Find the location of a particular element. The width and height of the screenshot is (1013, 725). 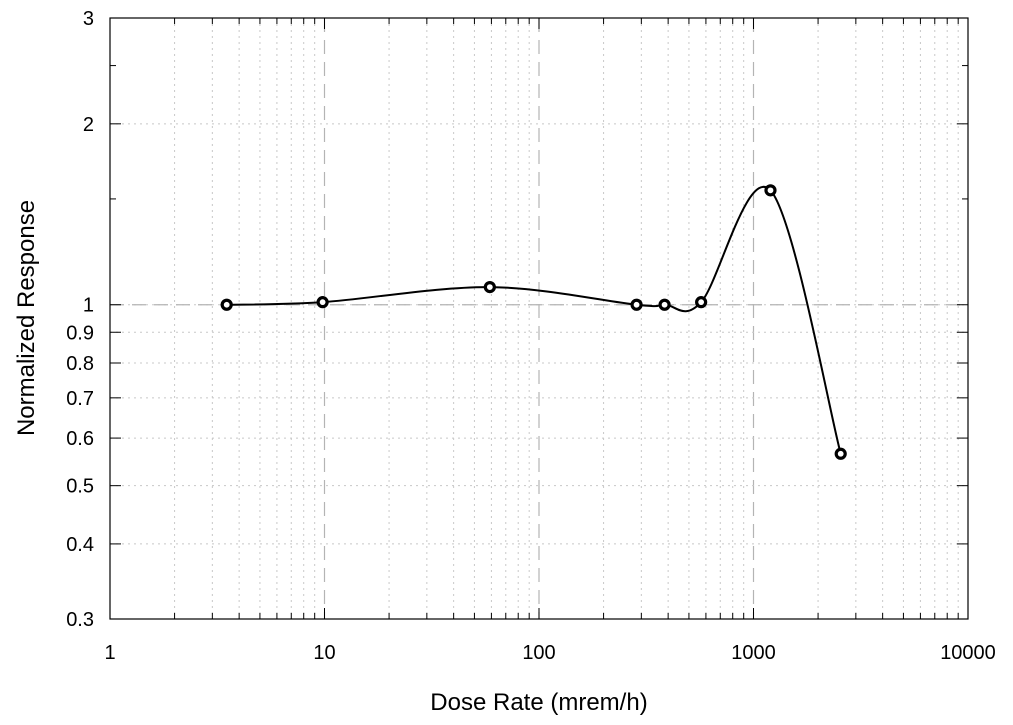

x-axis-title: Dose Rate (mrem/h) is located at coordinates (538, 702).